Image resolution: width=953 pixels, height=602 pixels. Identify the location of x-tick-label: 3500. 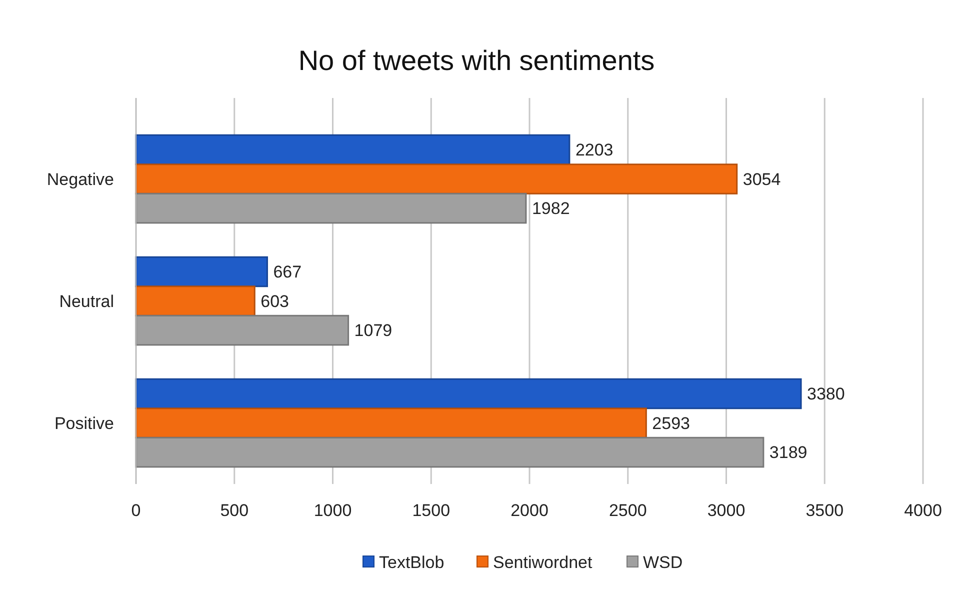
(825, 510).